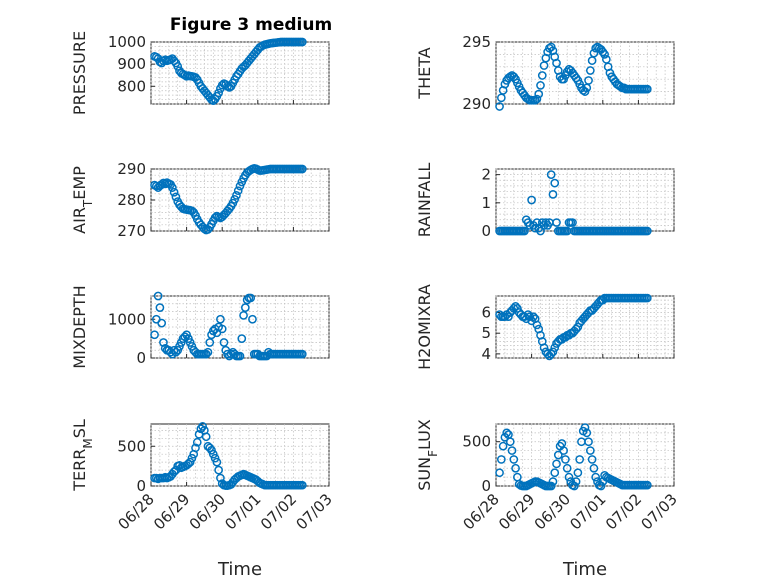 The image size is (778, 583). Describe the element at coordinates (486, 231) in the screenshot. I see `y-tick-label: 0` at that location.